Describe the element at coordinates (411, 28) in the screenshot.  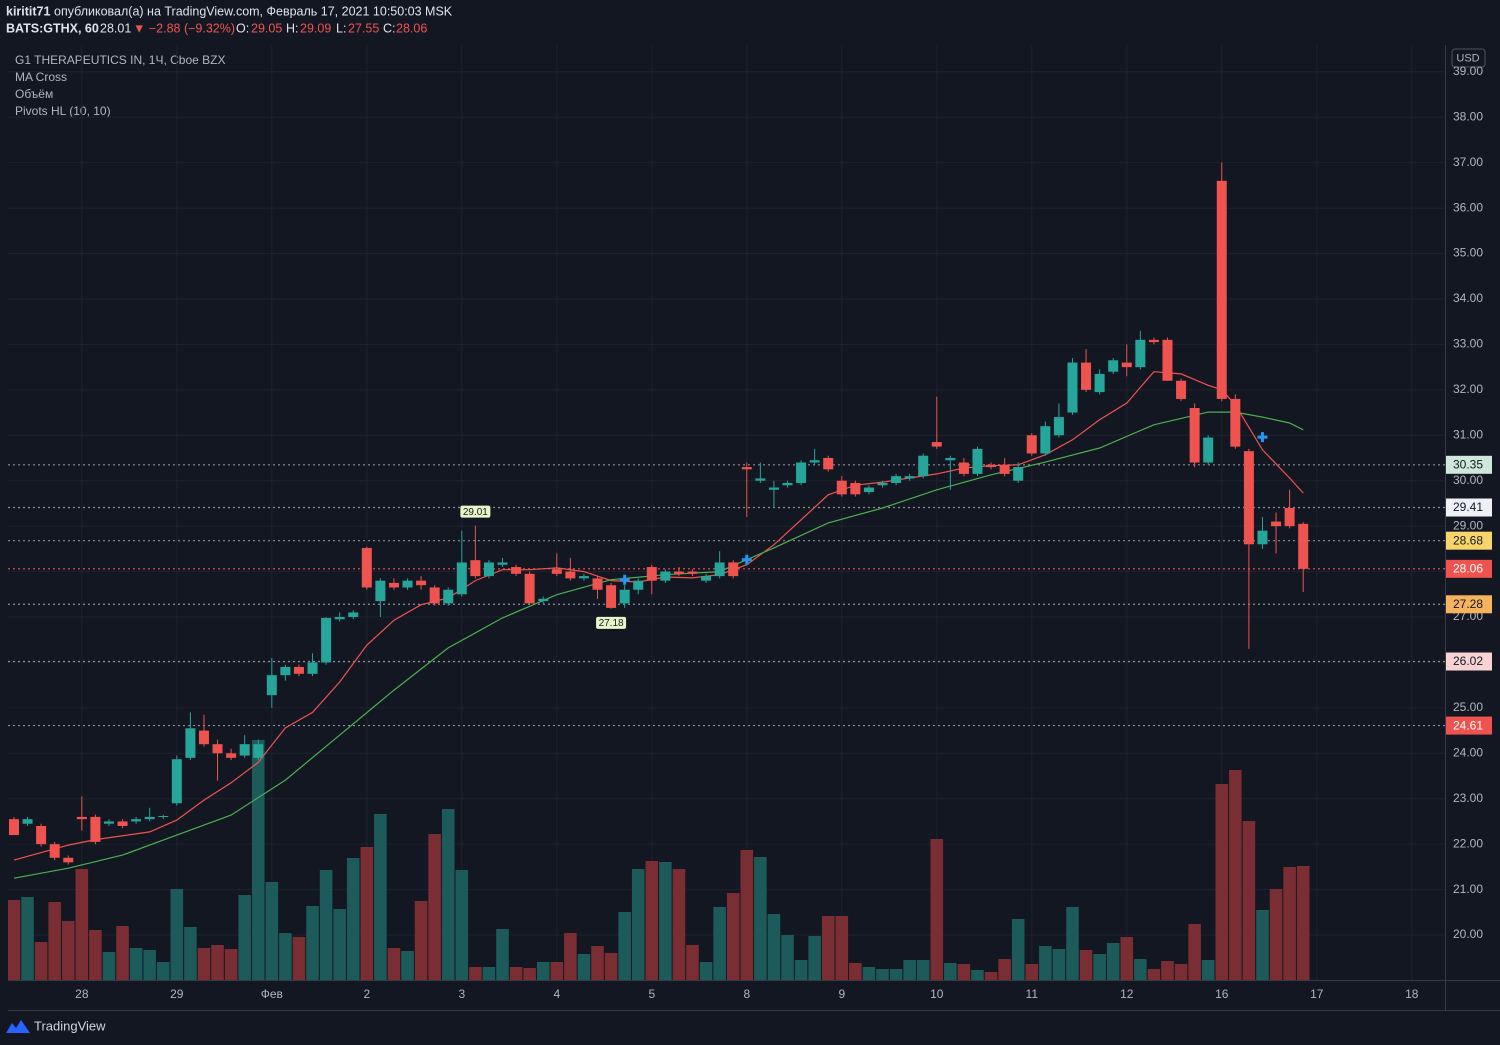
I see `c-value: 28.06` at that location.